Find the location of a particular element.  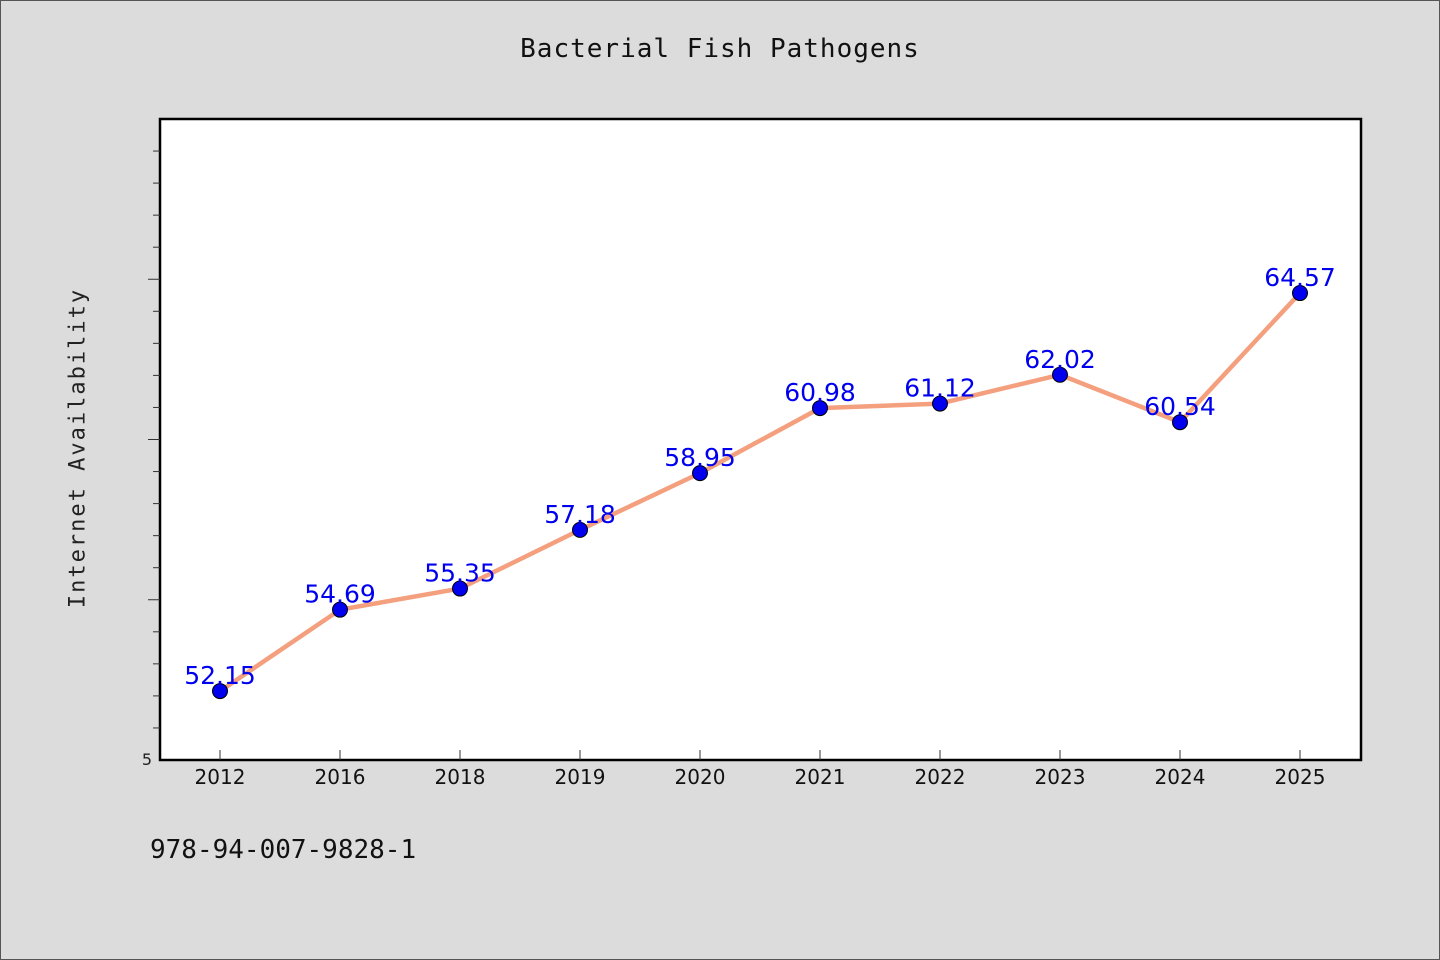

chart-title: Bacterial Fish Pathogens is located at coordinates (720, 49).